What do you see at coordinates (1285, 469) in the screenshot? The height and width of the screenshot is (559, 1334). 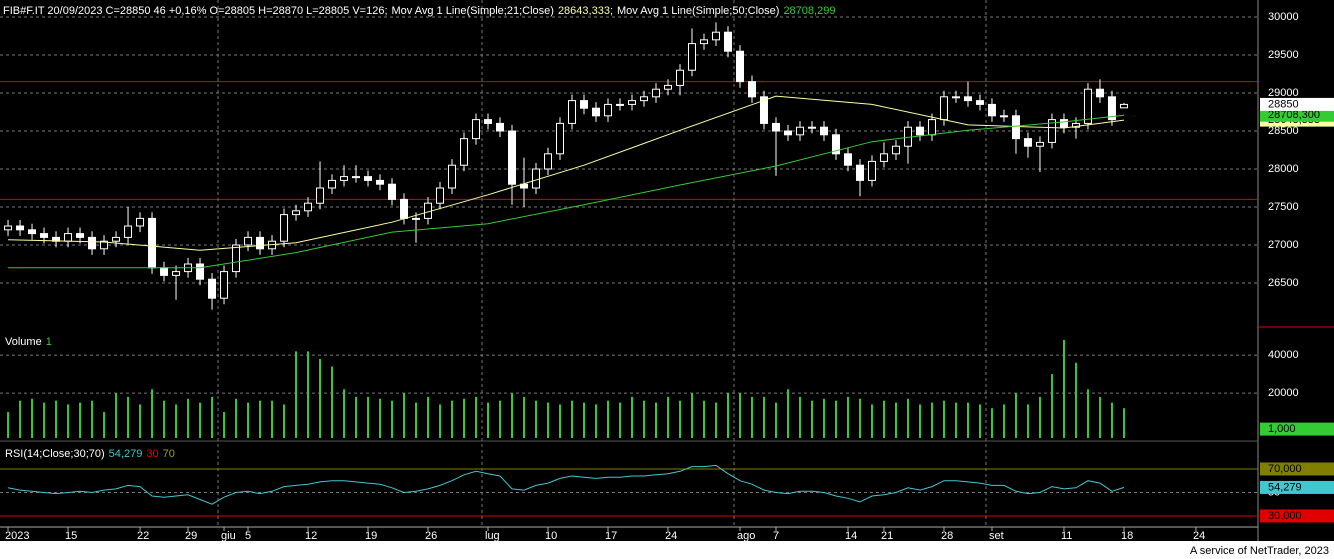 I see `rsi-level-value: 70,000` at bounding box center [1285, 469].